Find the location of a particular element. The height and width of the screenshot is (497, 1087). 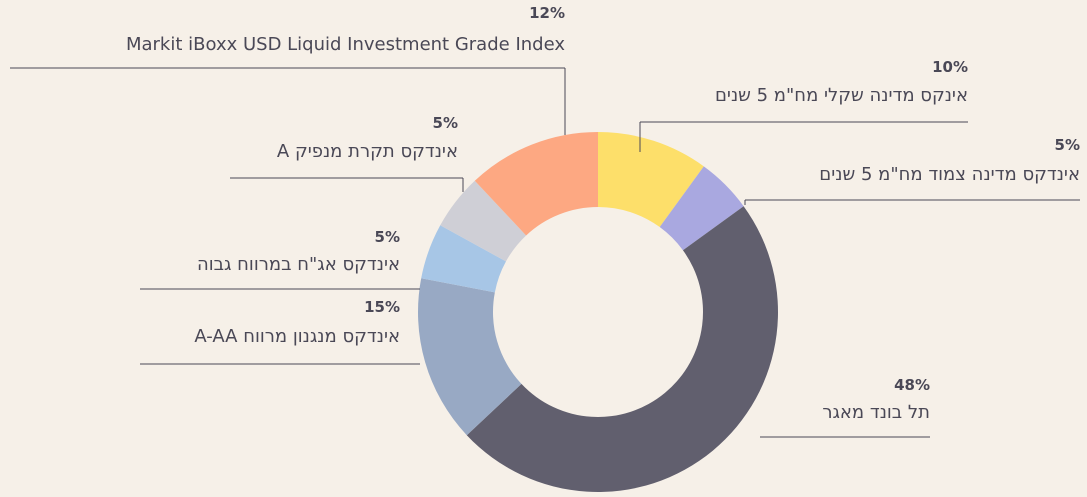

value-label: 48% is located at coordinates (912, 385).